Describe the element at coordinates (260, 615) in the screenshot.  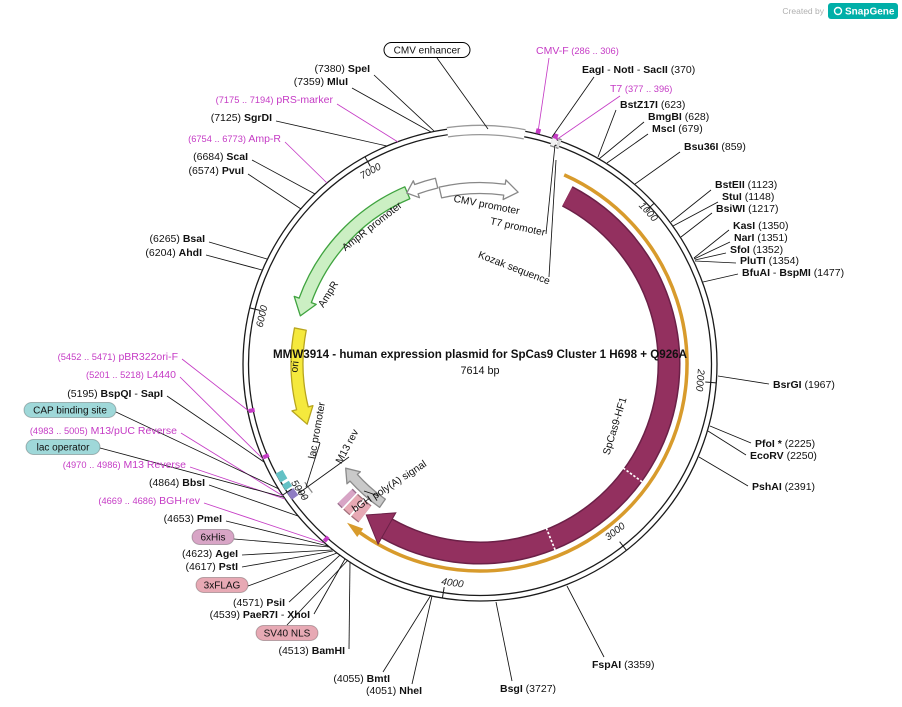
I see `enzyme-label-paer7i-xhoi: (4539) PaeR7I - XhoI` at that location.